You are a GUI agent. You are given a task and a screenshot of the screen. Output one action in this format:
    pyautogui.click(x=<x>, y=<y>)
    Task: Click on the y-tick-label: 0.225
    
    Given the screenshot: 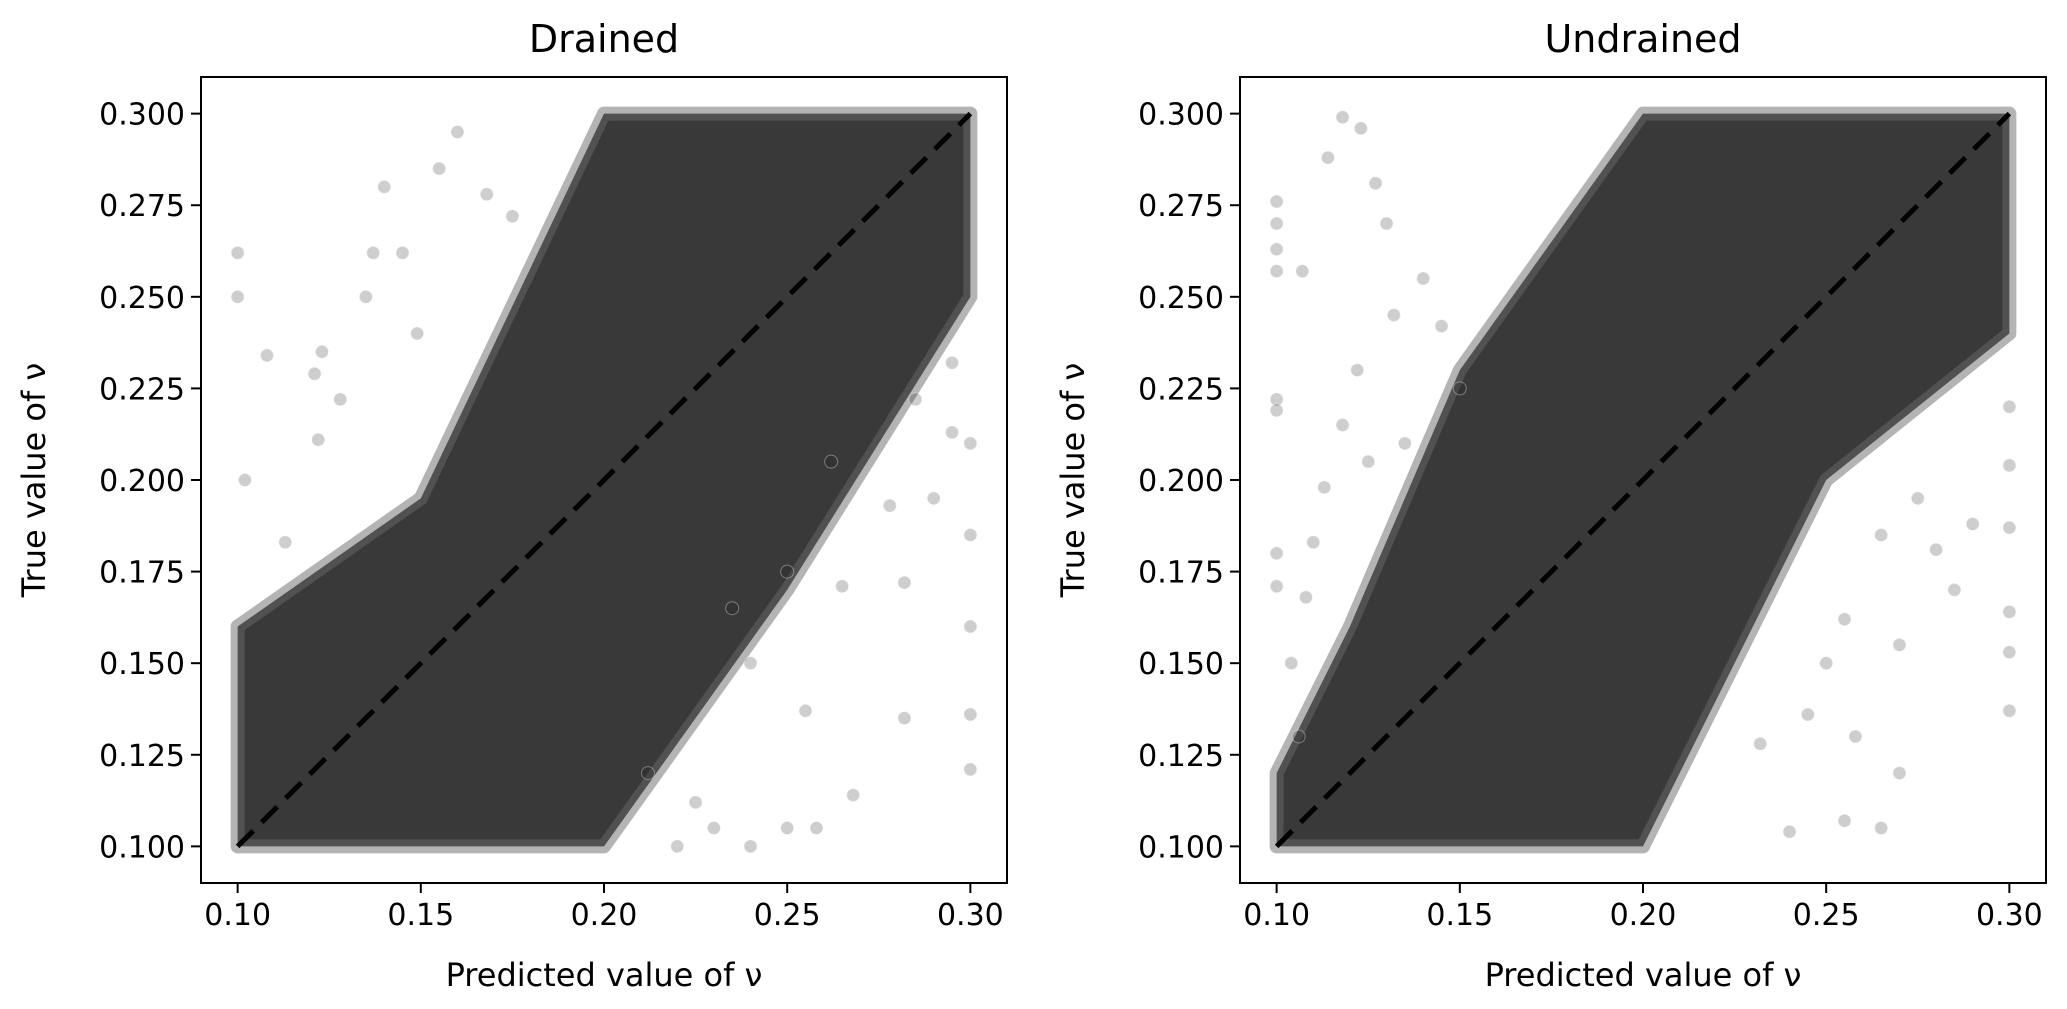 What is the action you would take?
    pyautogui.click(x=142, y=389)
    